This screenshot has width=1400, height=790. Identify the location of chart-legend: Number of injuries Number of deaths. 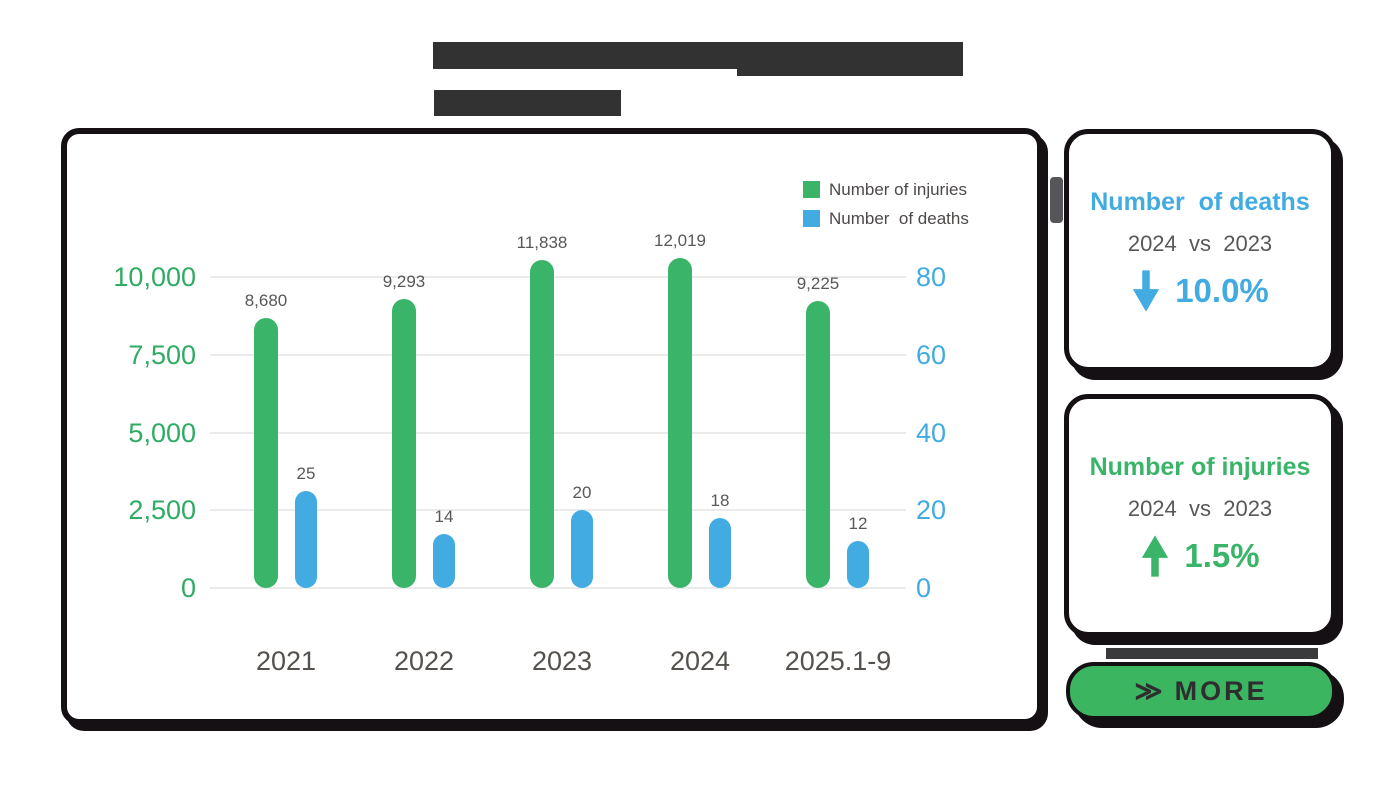
(886, 204).